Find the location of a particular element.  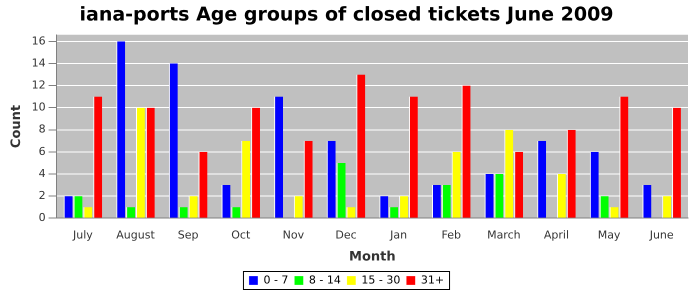

y-tick-label: 8 is located at coordinates (42, 129).